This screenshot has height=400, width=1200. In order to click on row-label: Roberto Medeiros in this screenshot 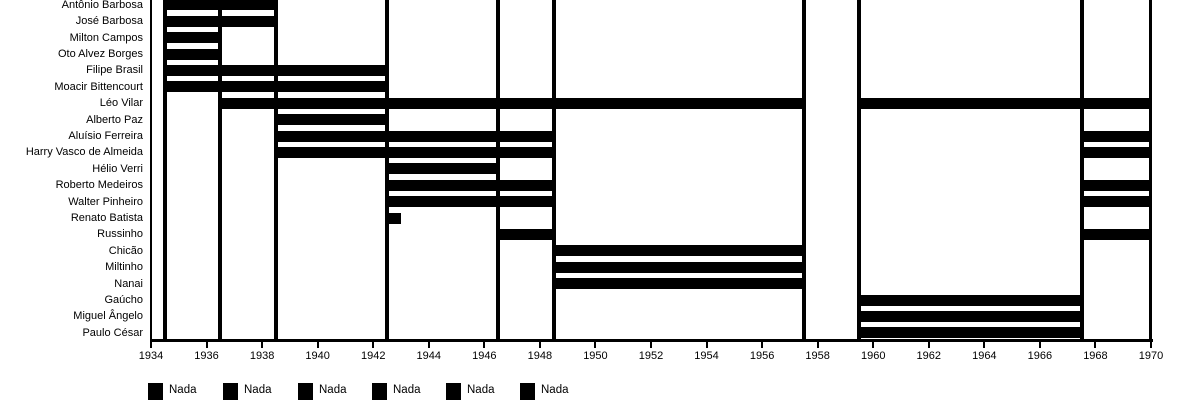, I will do `click(99, 185)`.